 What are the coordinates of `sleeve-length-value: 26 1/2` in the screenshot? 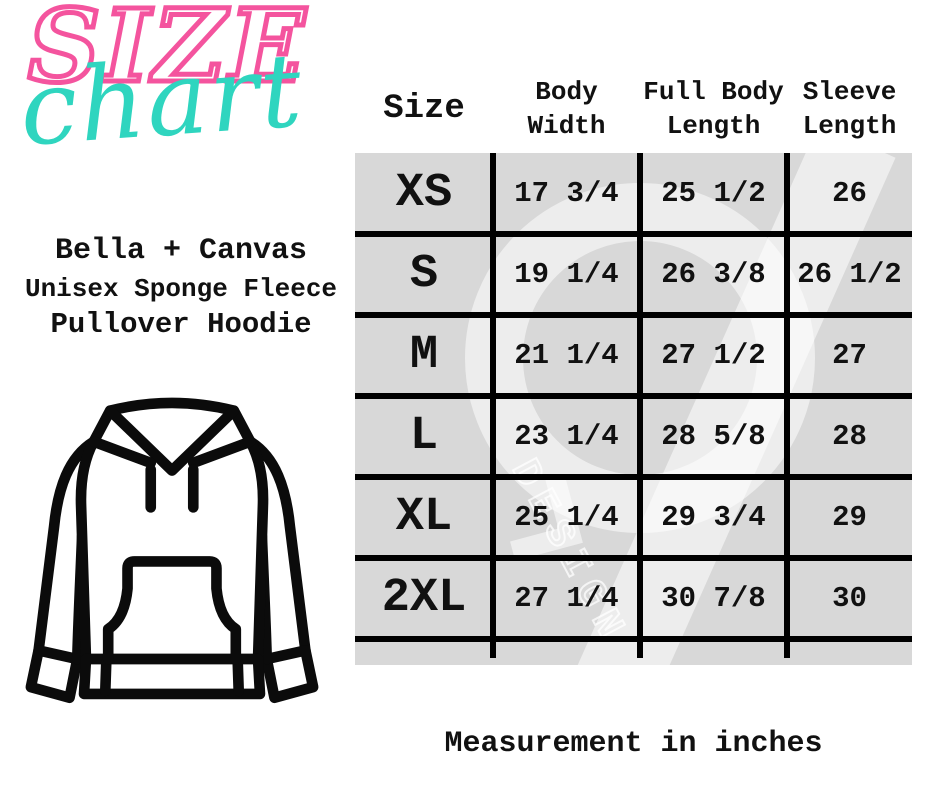 It's located at (849, 274).